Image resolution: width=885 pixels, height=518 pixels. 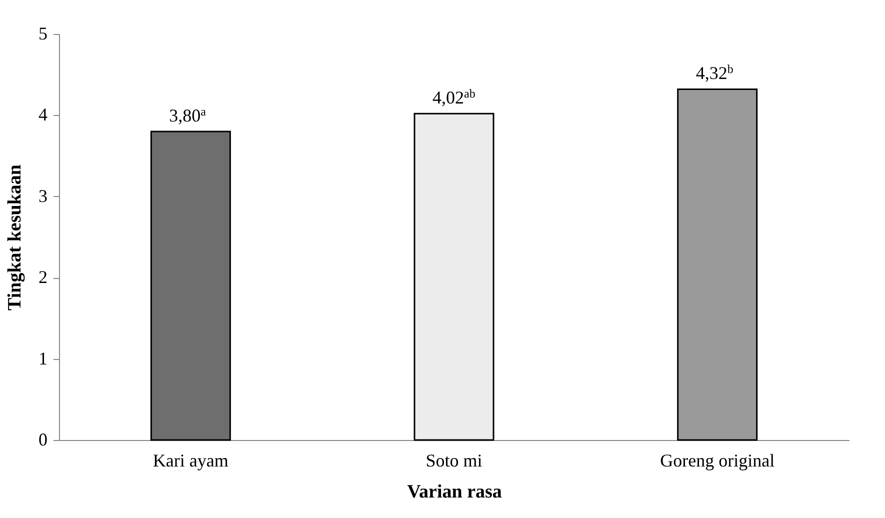 I want to click on y-tick-label: 2, so click(x=43, y=277).